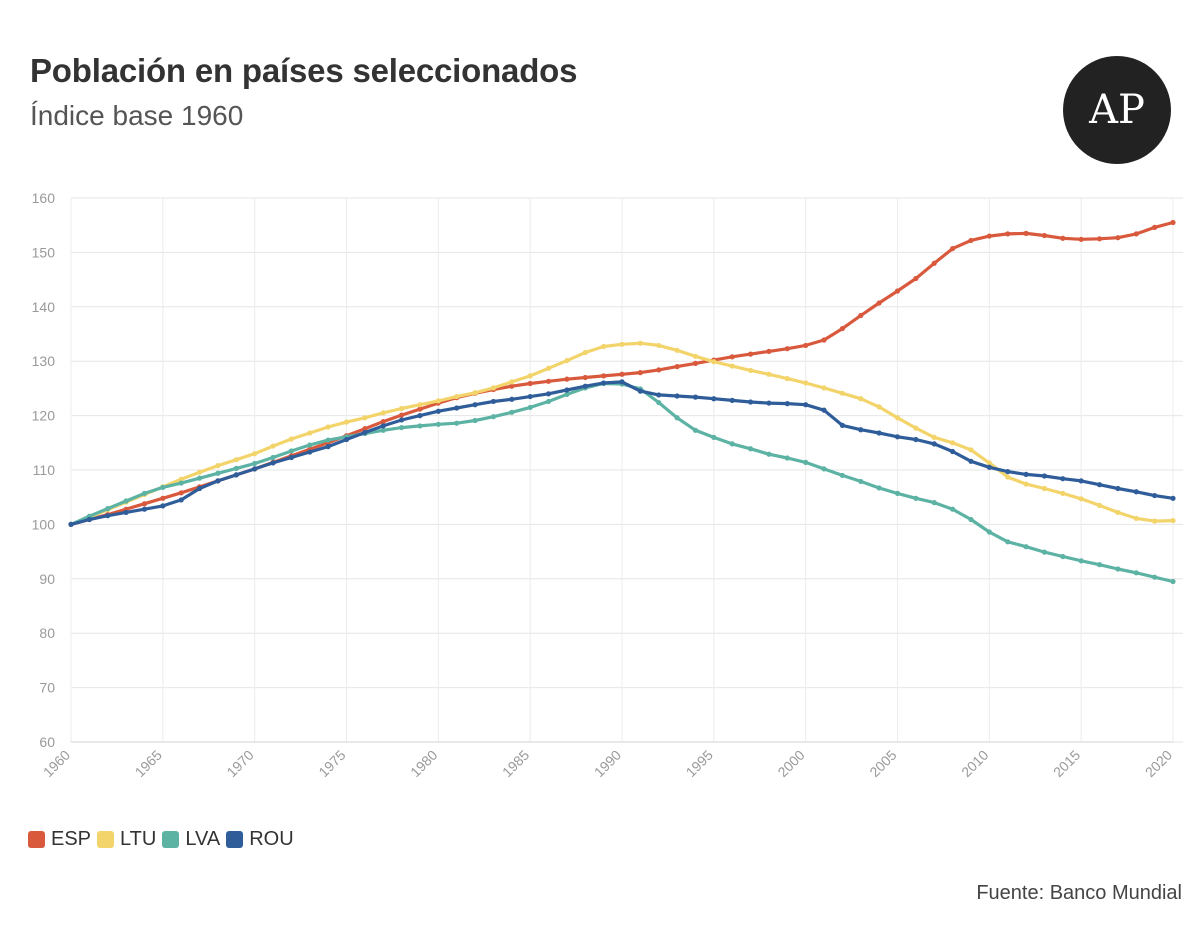  What do you see at coordinates (137, 115) in the screenshot?
I see `chart-subtitle: Índice base 1960` at bounding box center [137, 115].